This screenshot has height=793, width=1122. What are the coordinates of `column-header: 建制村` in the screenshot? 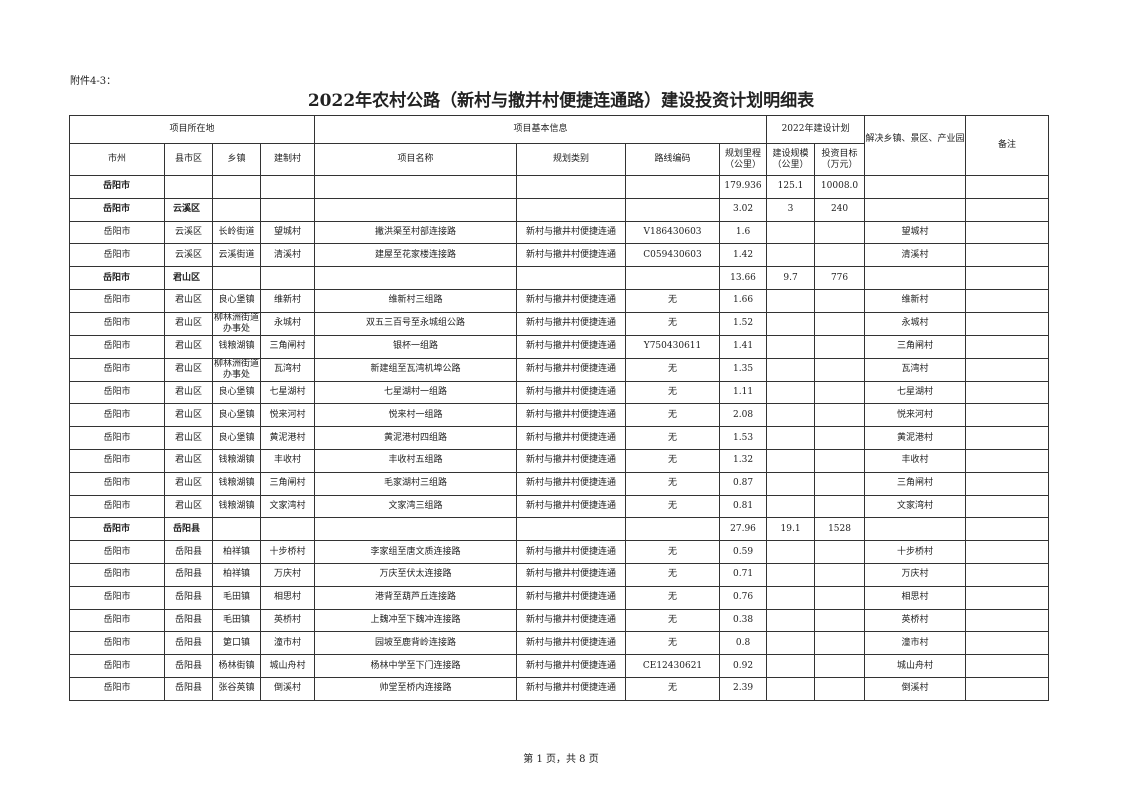 It's located at (287, 159).